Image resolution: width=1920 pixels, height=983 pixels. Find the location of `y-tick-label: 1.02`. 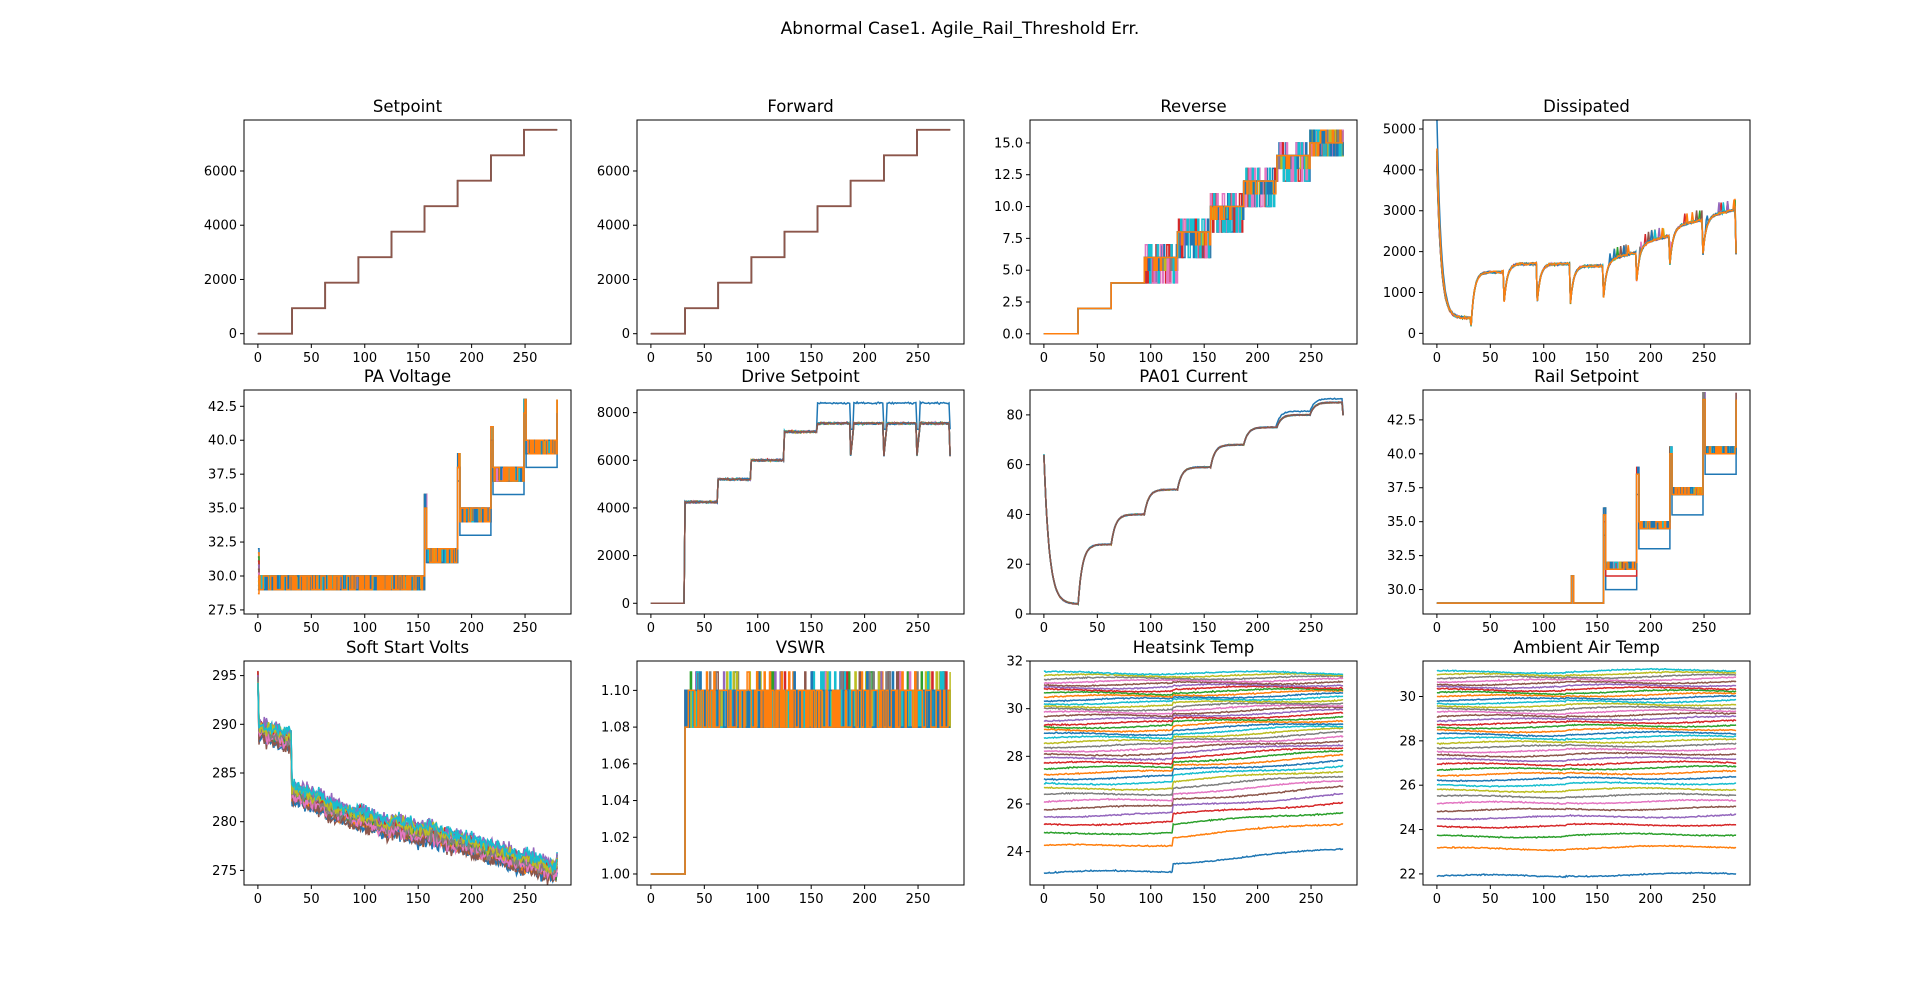

y-tick-label: 1.02 is located at coordinates (615, 838).